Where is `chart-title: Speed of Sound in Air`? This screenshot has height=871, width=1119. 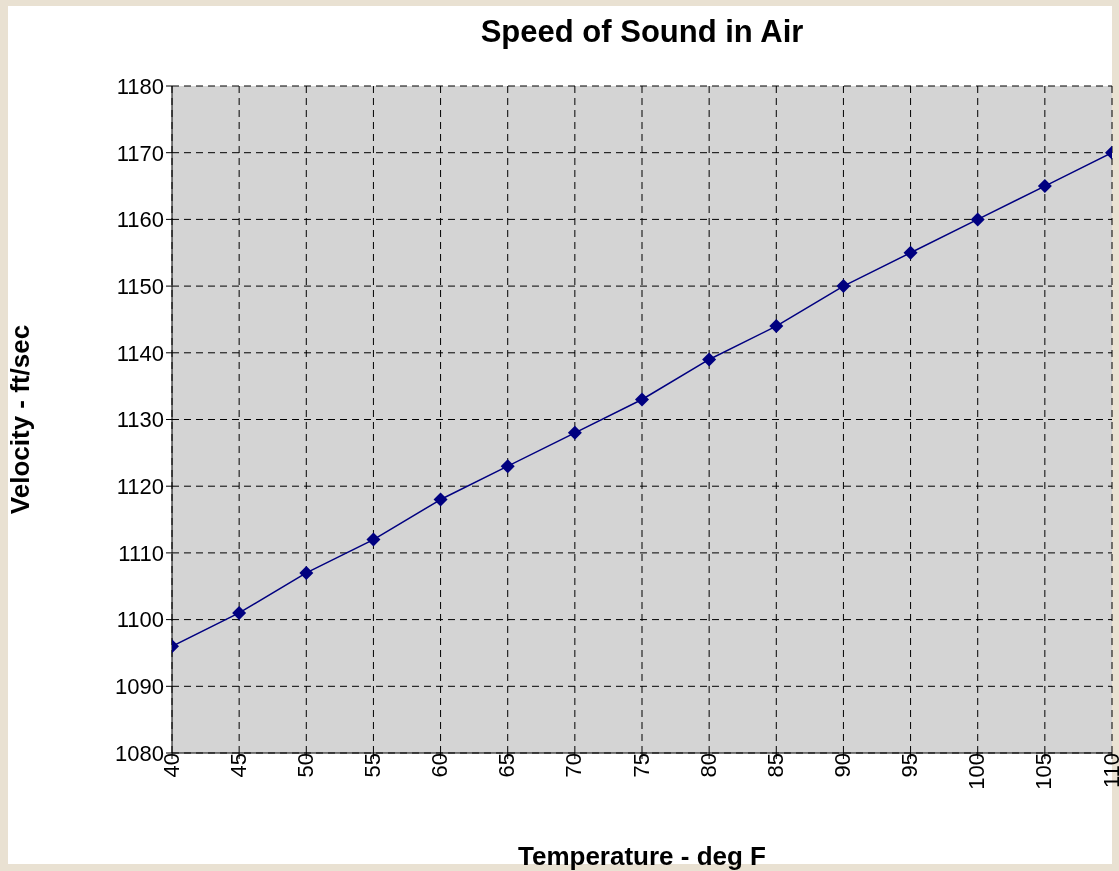
chart-title: Speed of Sound in Air is located at coordinates (642, 32).